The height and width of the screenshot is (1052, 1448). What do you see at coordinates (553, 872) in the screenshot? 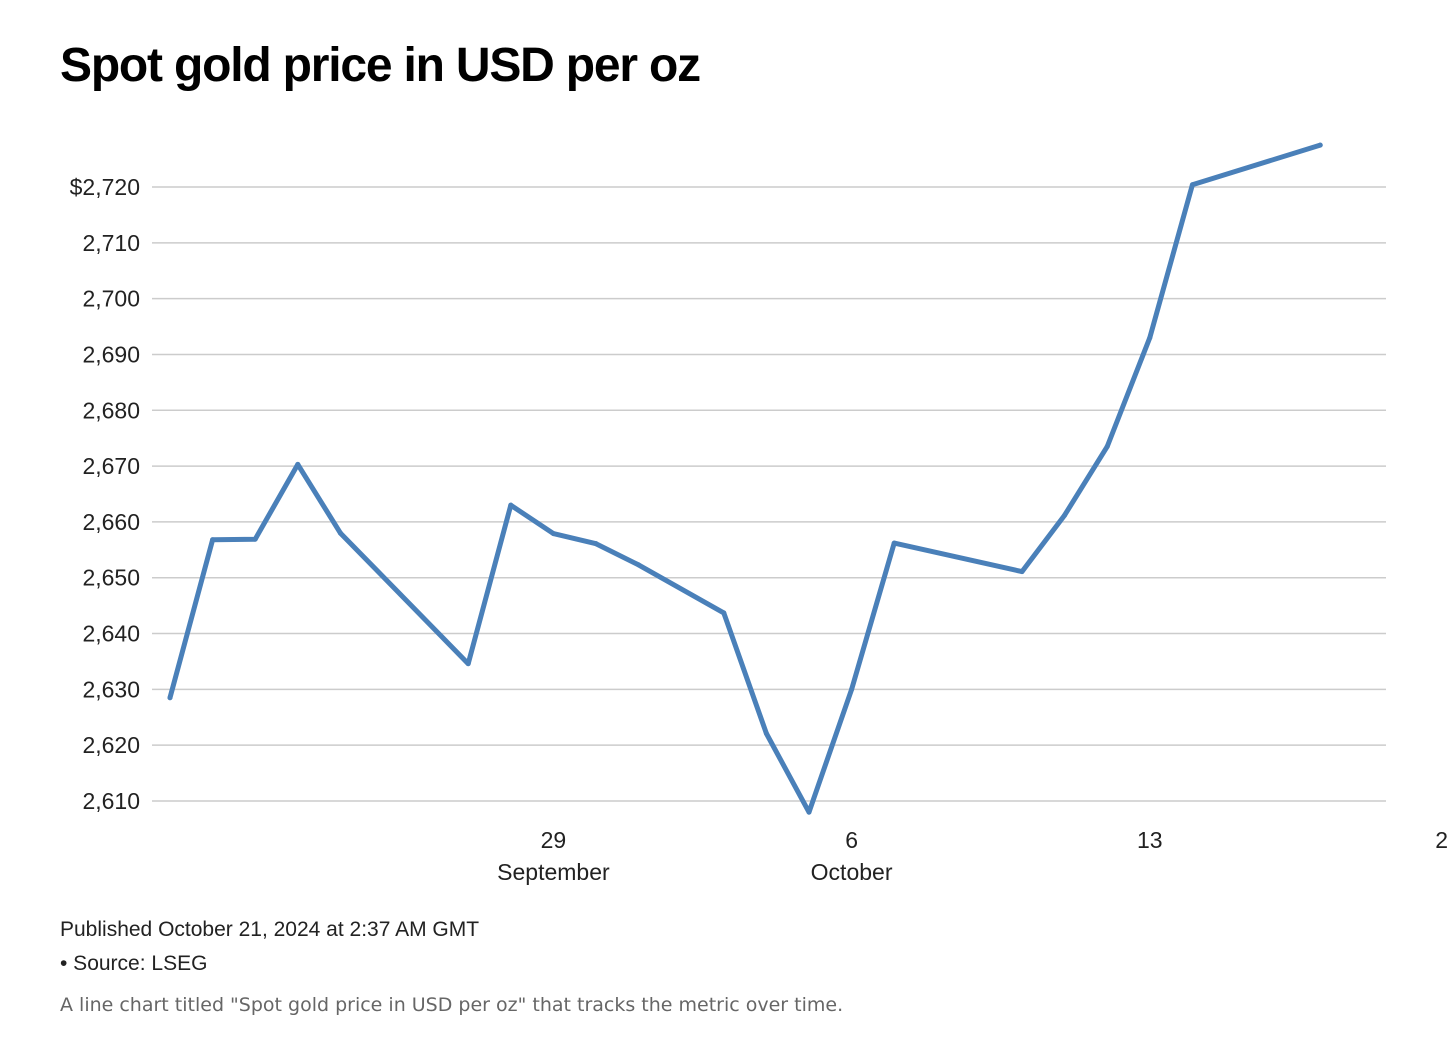
I see `x-tick-month-label: September` at bounding box center [553, 872].